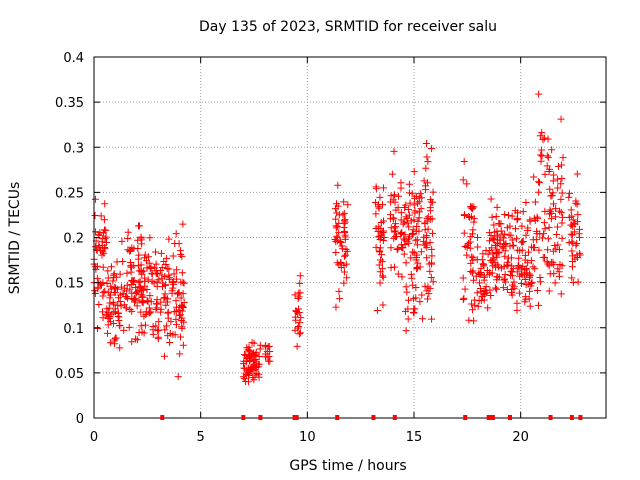 The image size is (640, 480). Describe the element at coordinates (69, 193) in the screenshot. I see `y-tick-label: 0.25` at that location.